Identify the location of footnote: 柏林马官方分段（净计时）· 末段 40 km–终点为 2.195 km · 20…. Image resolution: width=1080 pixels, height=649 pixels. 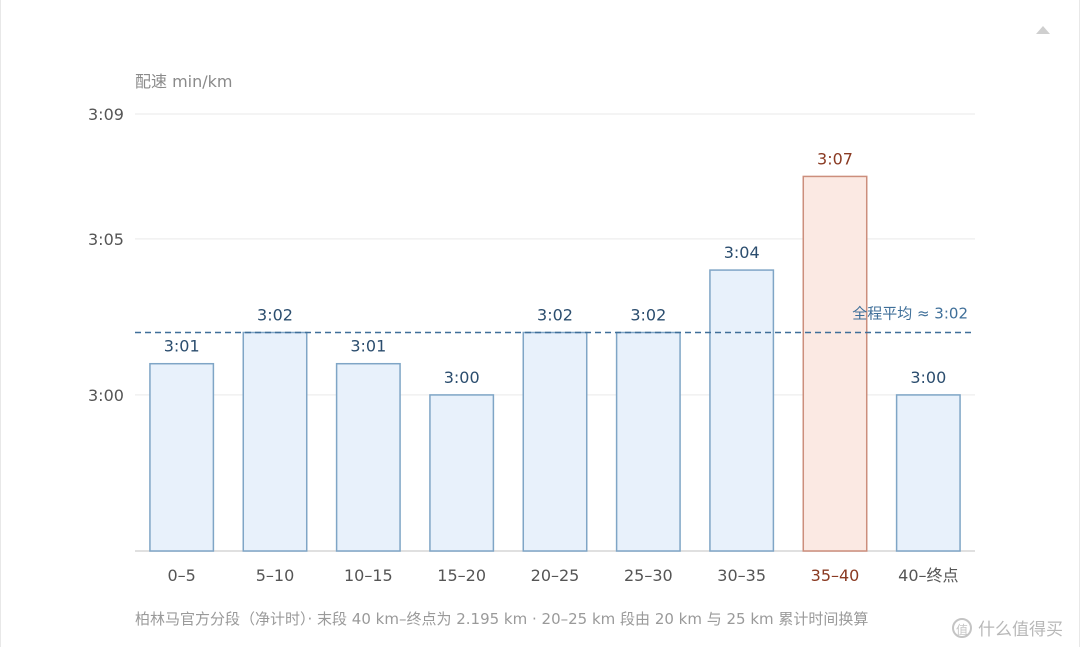
(502, 619).